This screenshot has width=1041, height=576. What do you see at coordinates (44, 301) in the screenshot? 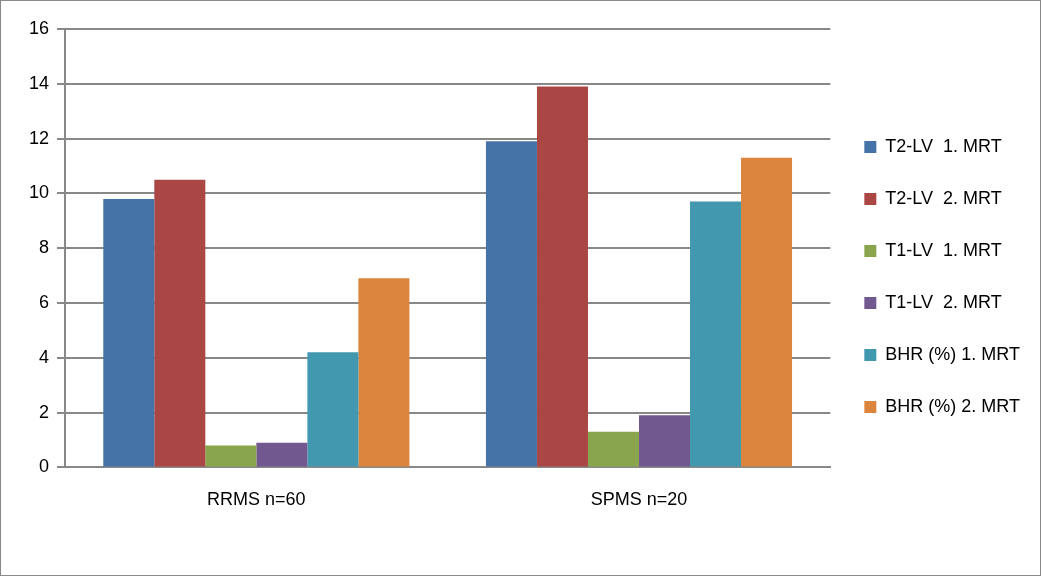
I see `y-tick-label: 6` at bounding box center [44, 301].